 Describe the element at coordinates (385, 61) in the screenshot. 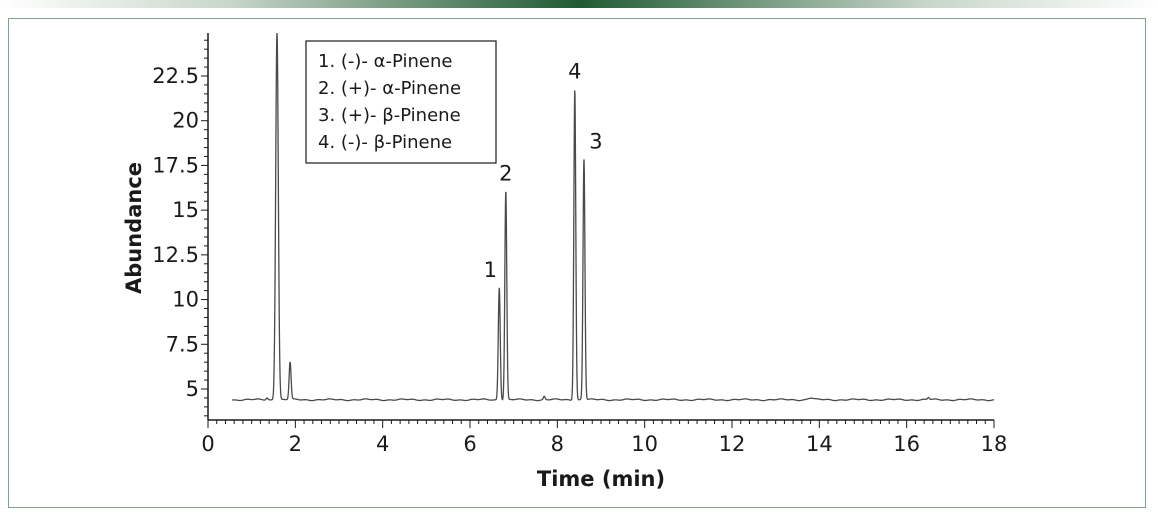

I see `legend-entry: 1. (-)- α-Pinene` at that location.